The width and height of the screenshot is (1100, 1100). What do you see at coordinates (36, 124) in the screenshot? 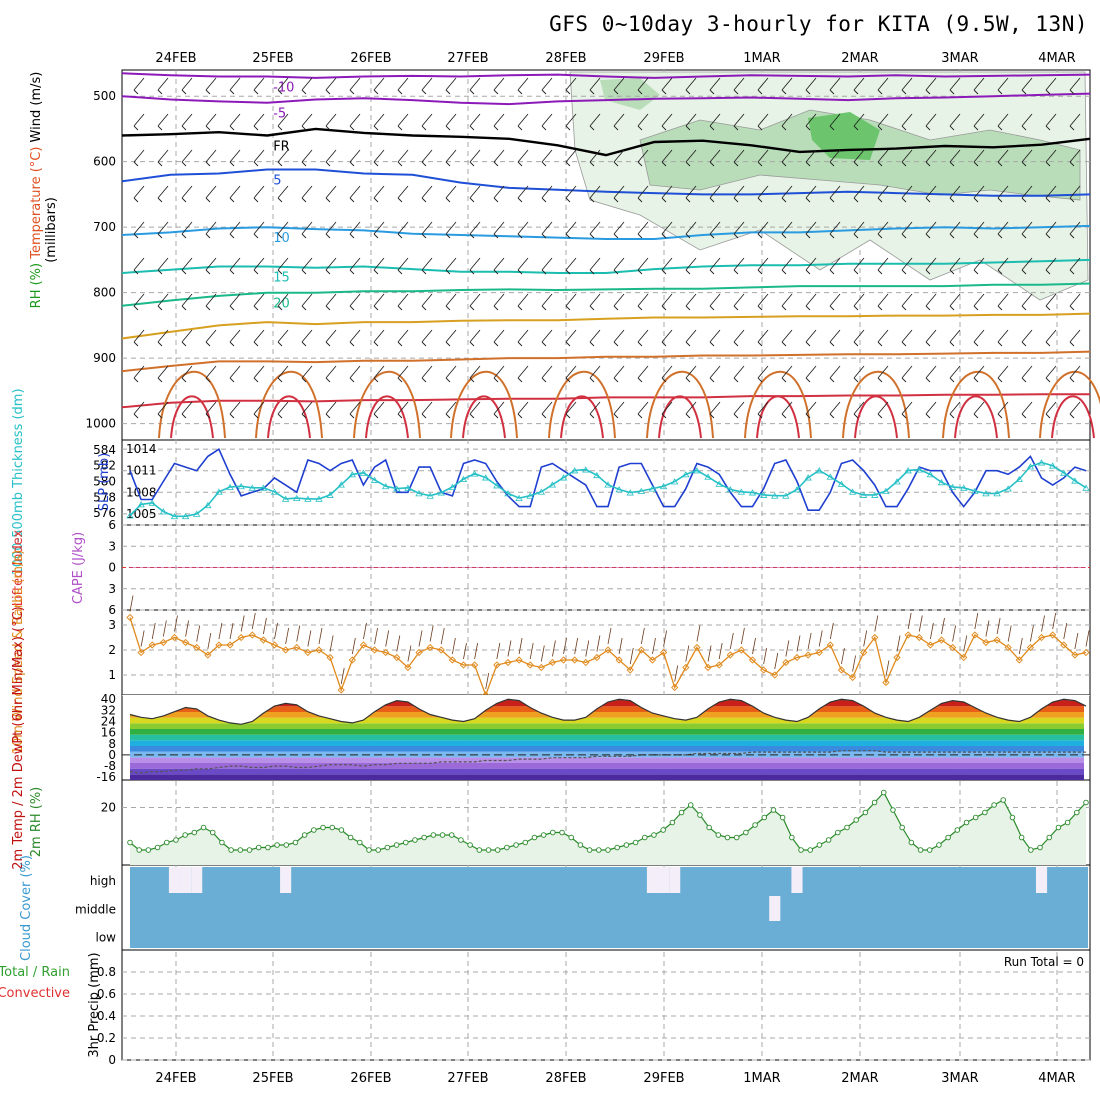
I see `upper-axis-label-part: Wind` at bounding box center [36, 124].